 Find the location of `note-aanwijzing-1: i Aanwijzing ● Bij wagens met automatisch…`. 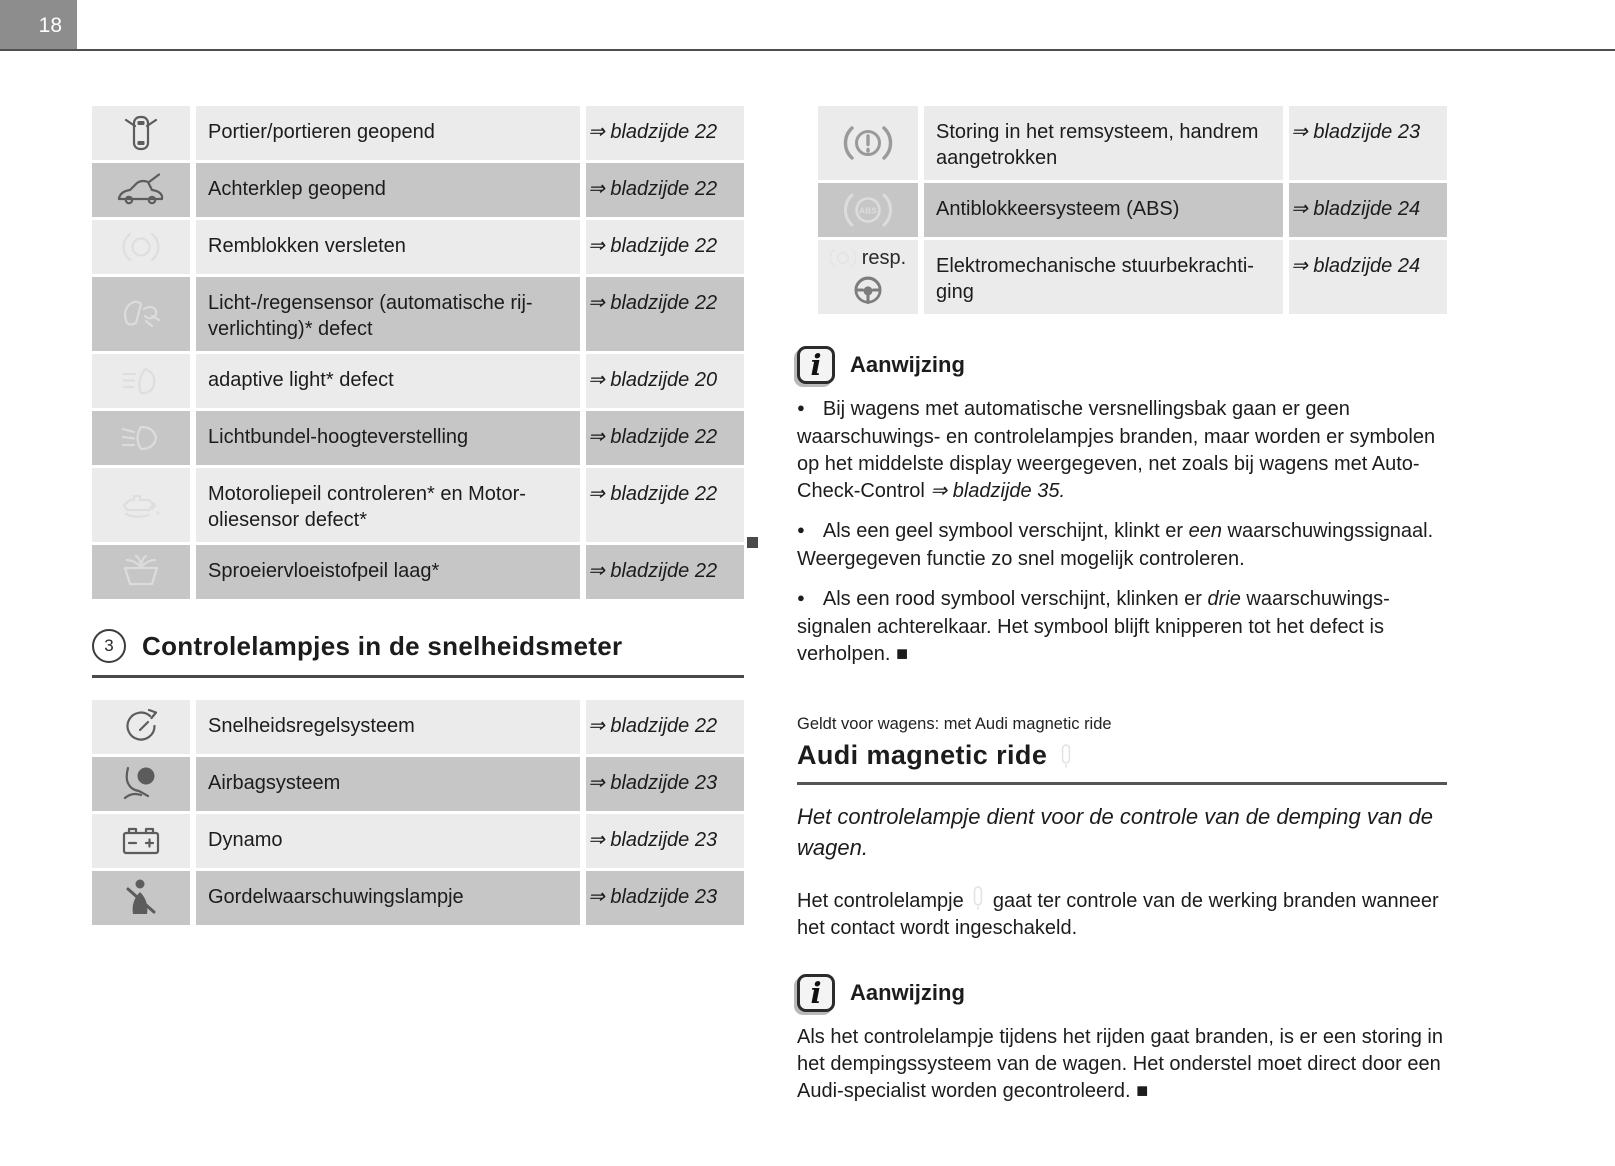

note-aanwijzing-1: i Aanwijzing ● Bij wagens met automatisch… is located at coordinates (1122, 507).